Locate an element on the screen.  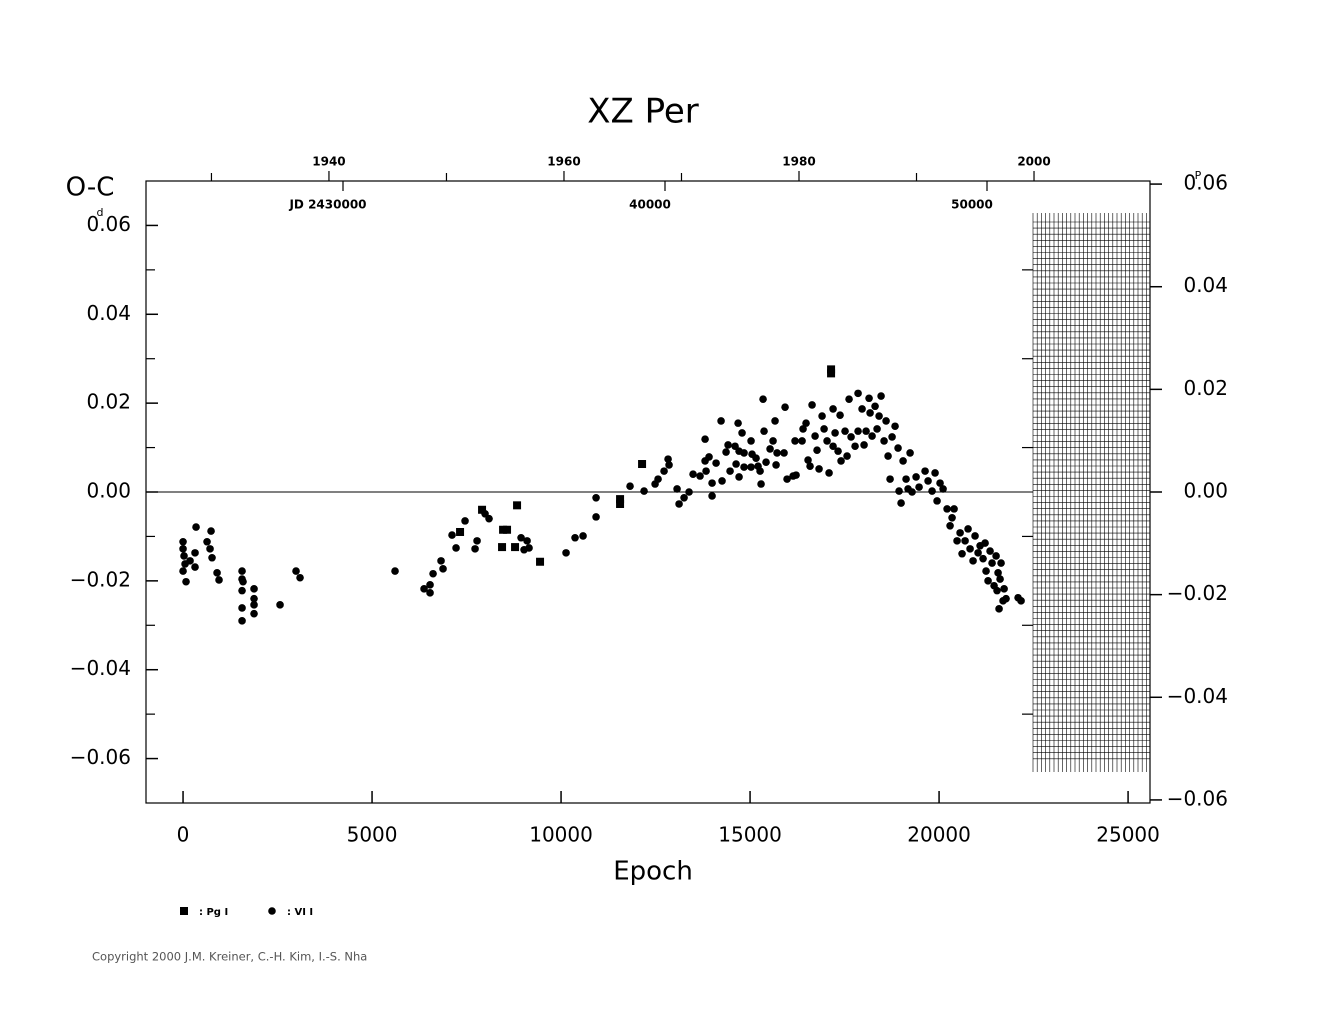
y-tick-label: 0.04 is located at coordinates (108, 313).